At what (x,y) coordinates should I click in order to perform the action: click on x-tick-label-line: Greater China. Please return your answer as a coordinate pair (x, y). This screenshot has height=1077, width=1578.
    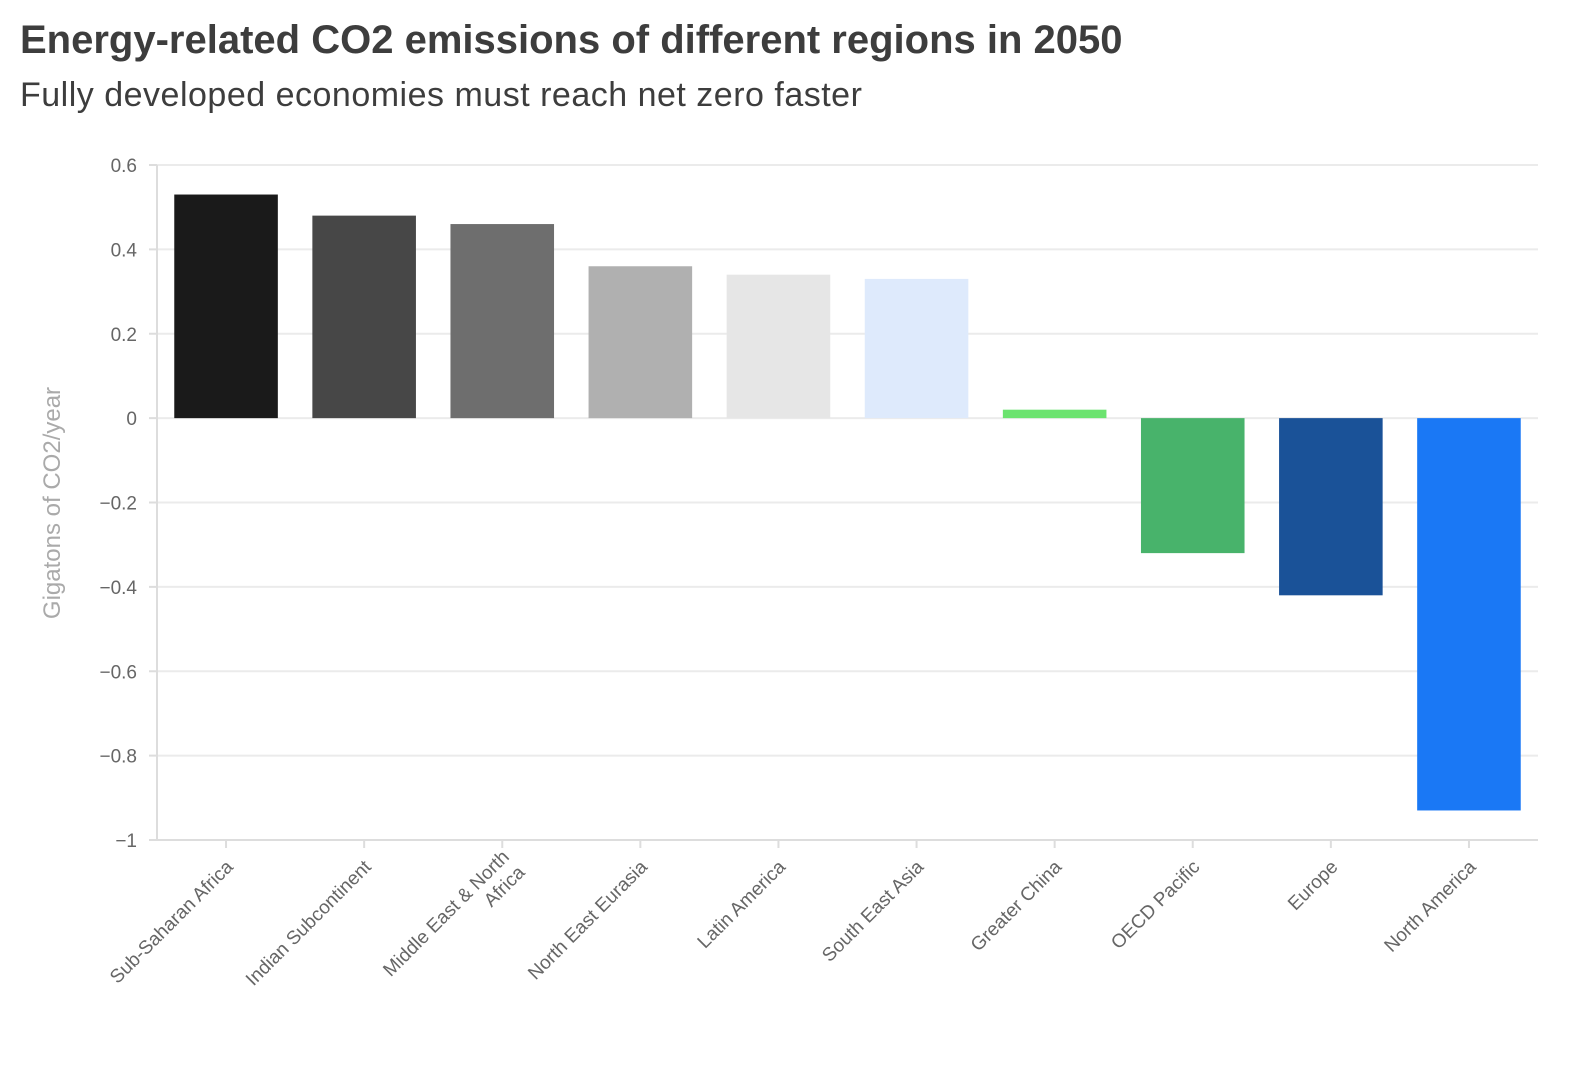
    Looking at the image, I should click on (1017, 906).